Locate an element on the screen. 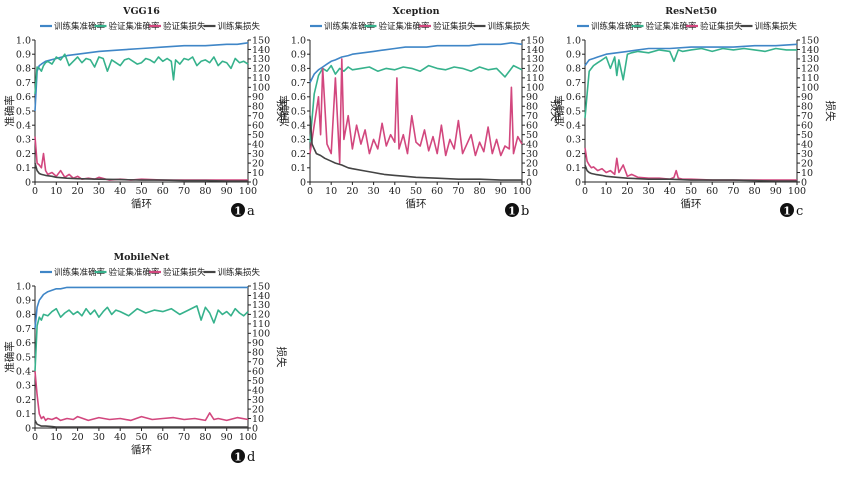 The height and width of the screenshot is (484, 854). y2-tick-label: 30 is located at coordinates (258, 154).